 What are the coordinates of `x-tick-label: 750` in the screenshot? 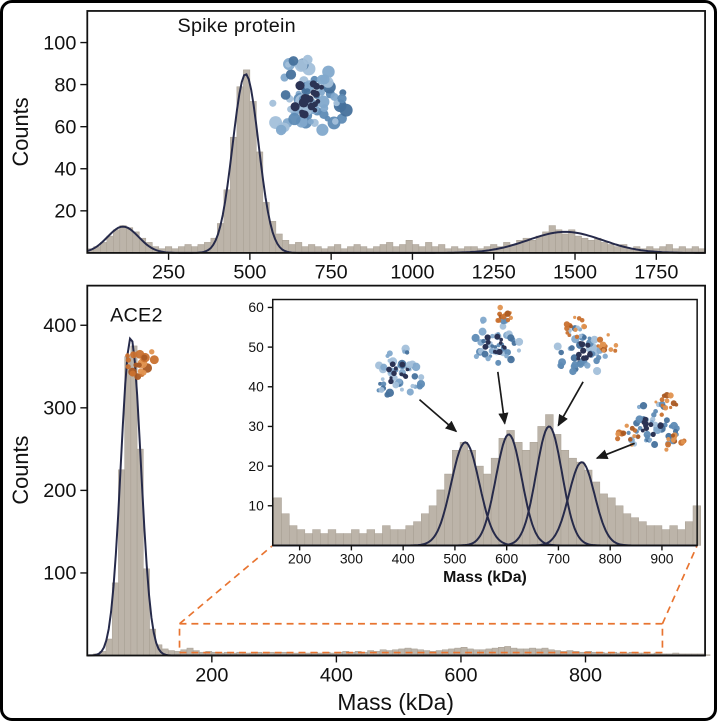 It's located at (331, 273).